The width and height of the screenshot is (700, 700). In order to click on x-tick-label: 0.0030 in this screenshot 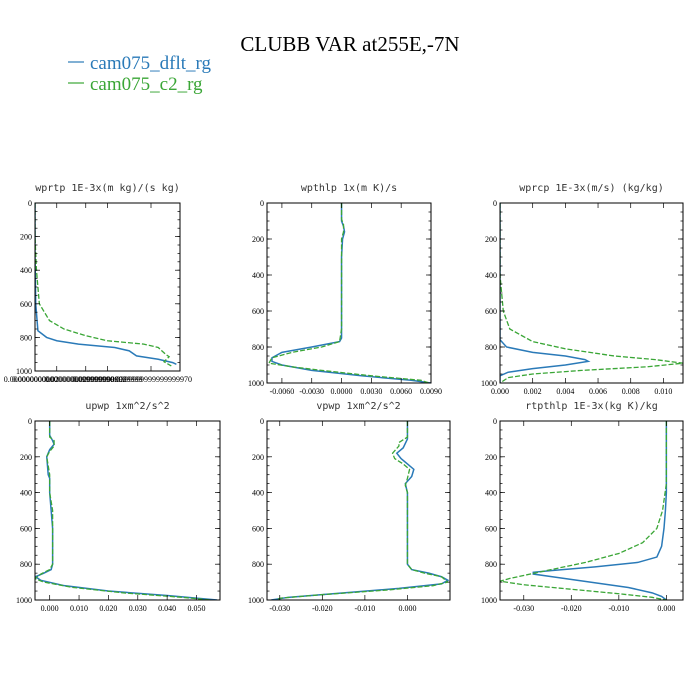, I will do `click(371, 391)`.